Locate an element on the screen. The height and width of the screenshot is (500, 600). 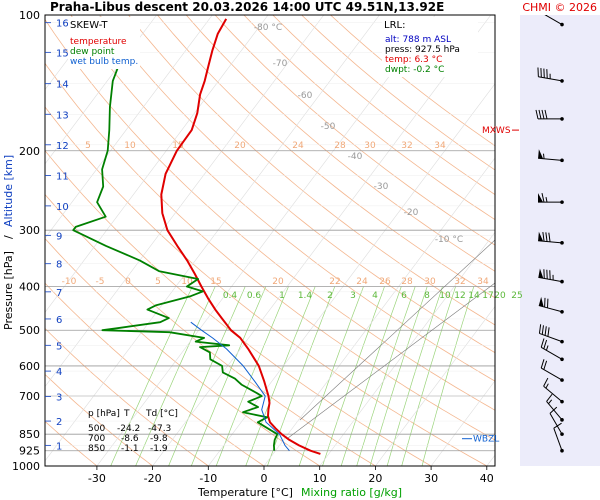
altitude-tick-label: 13 is located at coordinates (62, 115).